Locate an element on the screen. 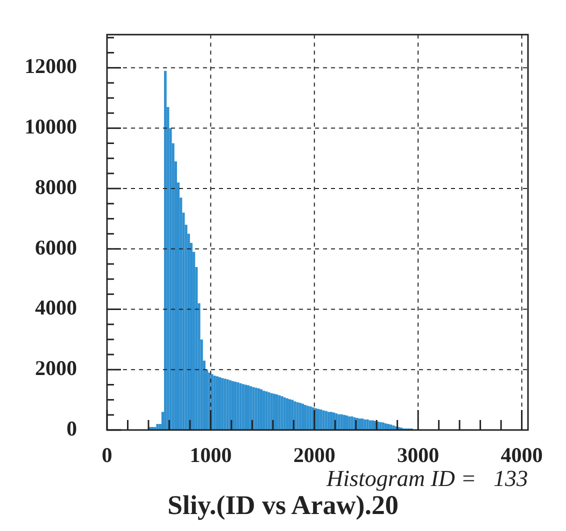 This screenshot has width=566, height=531. x-tick-label: 1000 is located at coordinates (211, 455).